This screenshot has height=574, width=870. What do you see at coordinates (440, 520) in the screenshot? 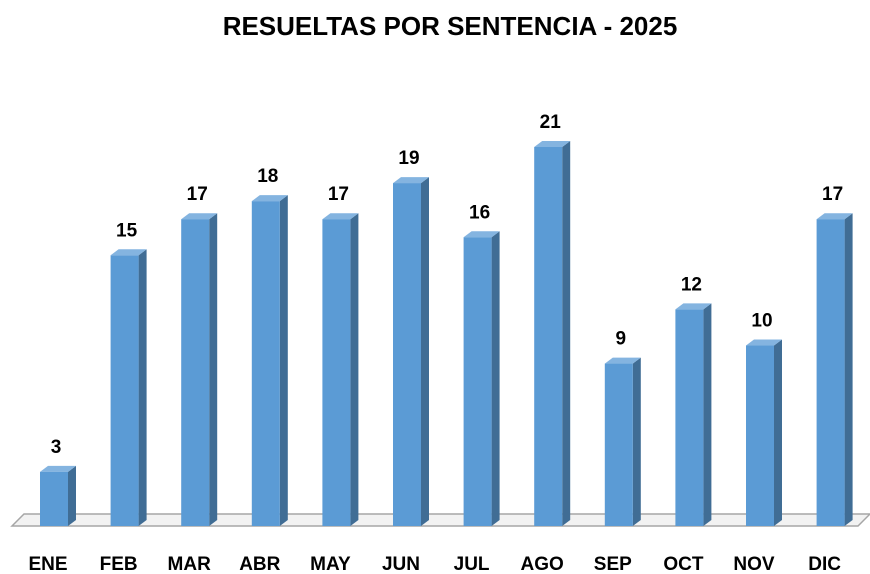
I see `floor` at bounding box center [440, 520].